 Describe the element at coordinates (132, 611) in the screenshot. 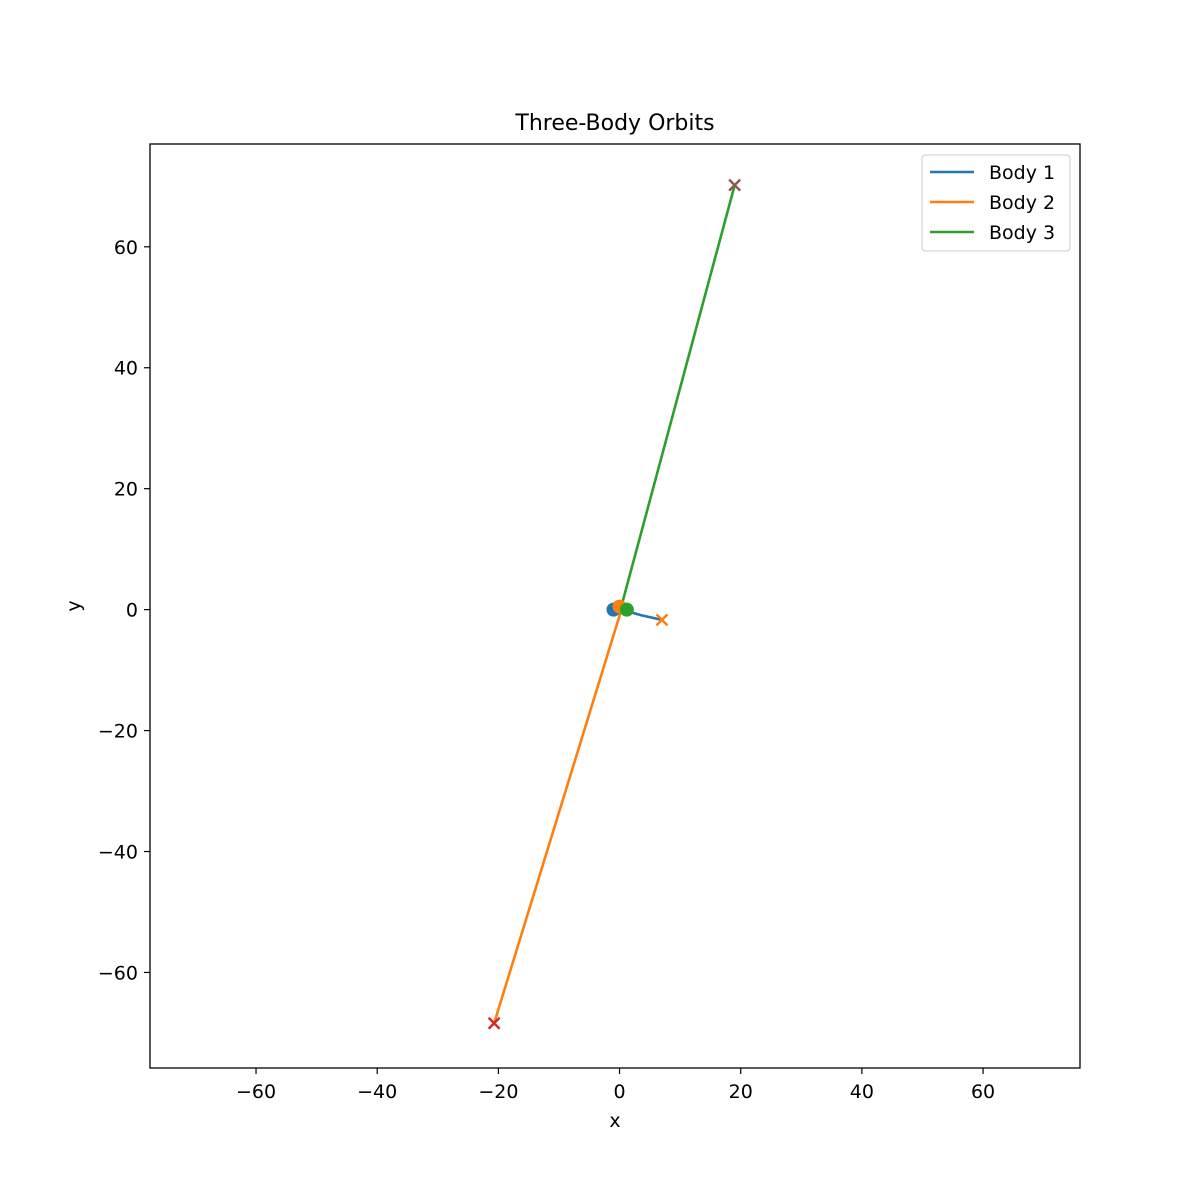

I see `y-tick-label: 0` at that location.